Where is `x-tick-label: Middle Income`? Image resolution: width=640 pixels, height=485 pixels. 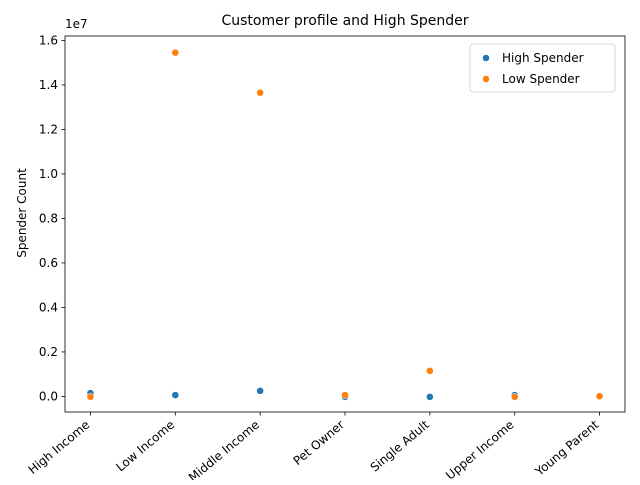 x-tick-label: Middle Income is located at coordinates (224, 449).